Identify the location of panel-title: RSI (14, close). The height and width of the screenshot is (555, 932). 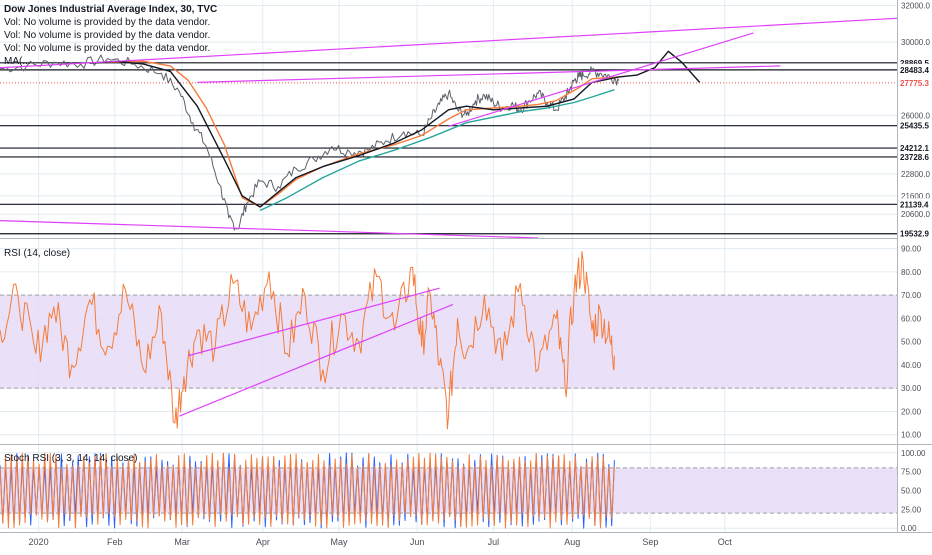
(37, 253).